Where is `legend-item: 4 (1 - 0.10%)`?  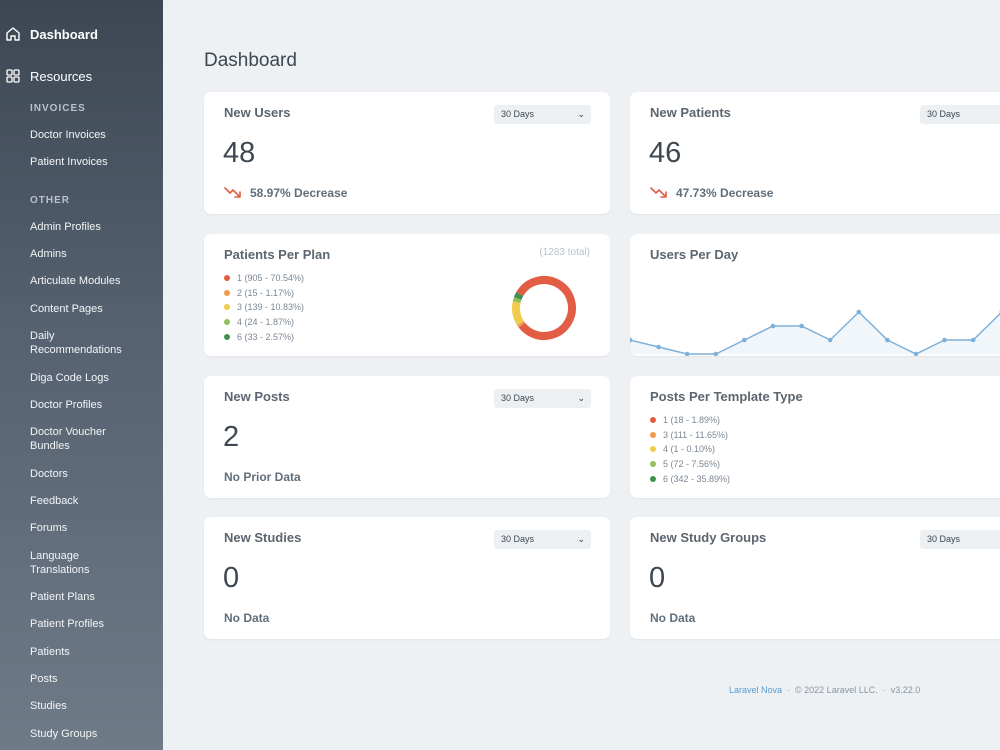 legend-item: 4 (1 - 0.10%) is located at coordinates (690, 449).